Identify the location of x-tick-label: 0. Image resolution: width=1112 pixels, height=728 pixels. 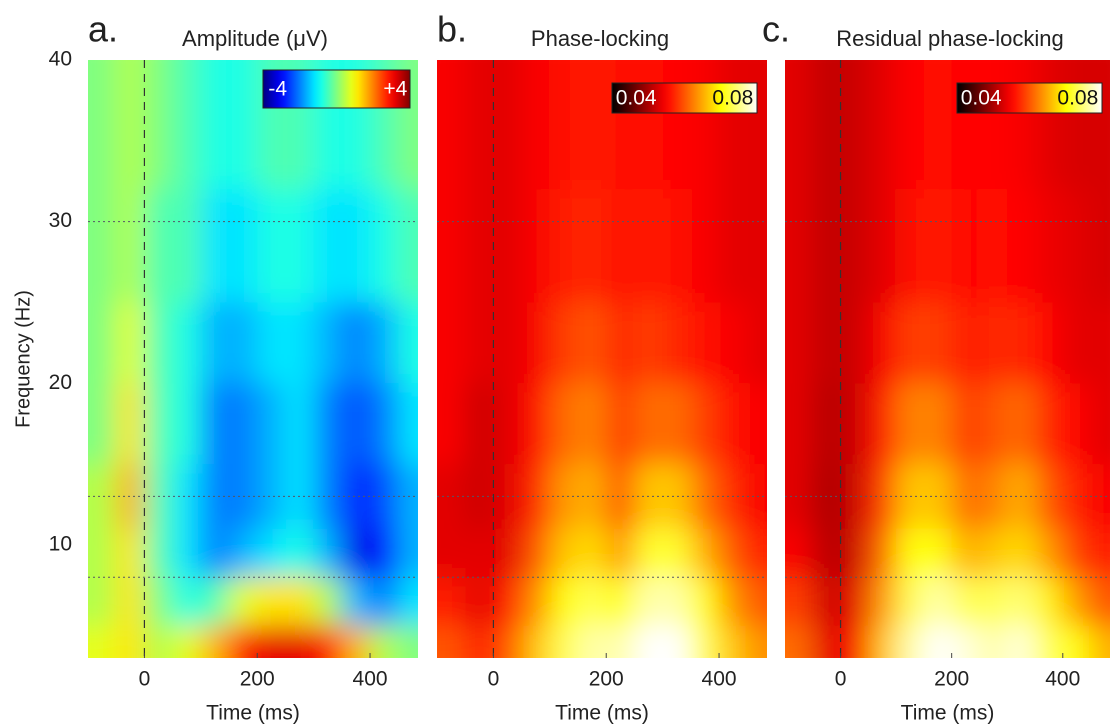
(145, 679).